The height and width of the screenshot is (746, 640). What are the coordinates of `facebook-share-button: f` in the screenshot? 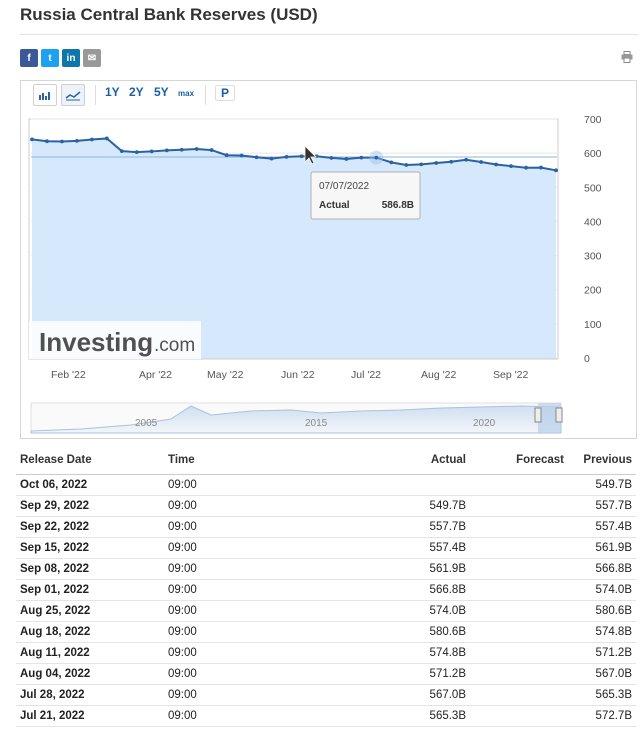 It's located at (29, 58).